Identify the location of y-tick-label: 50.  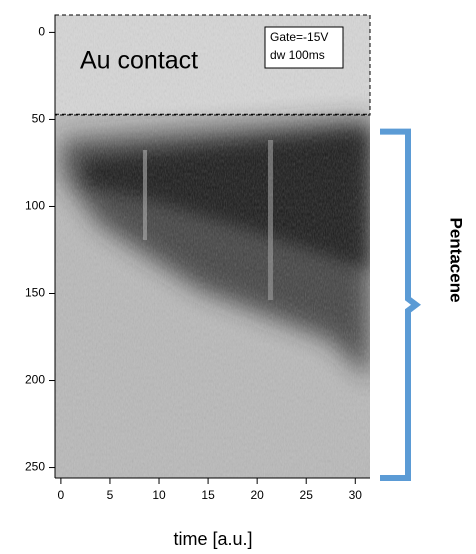
(39, 119).